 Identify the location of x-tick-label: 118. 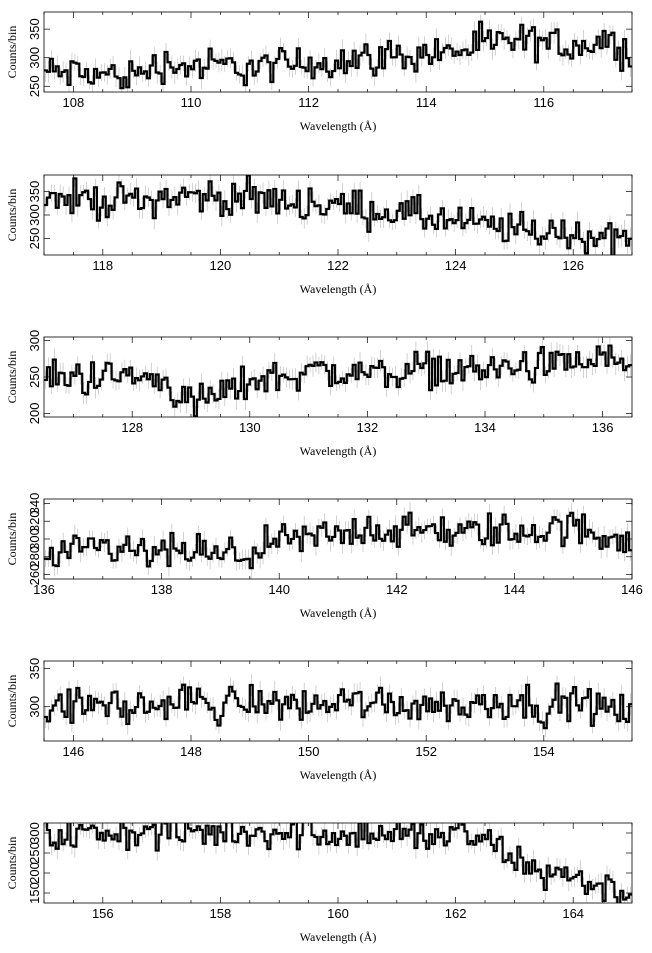
(102, 265).